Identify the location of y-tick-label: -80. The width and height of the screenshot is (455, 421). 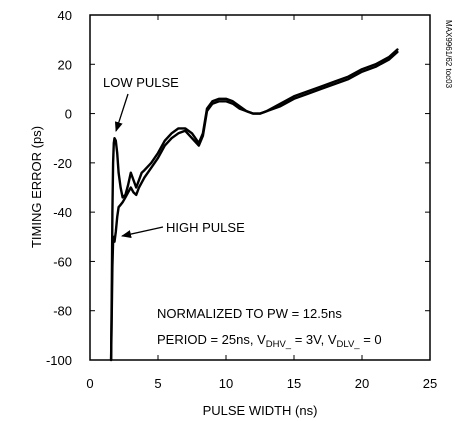
(62, 311).